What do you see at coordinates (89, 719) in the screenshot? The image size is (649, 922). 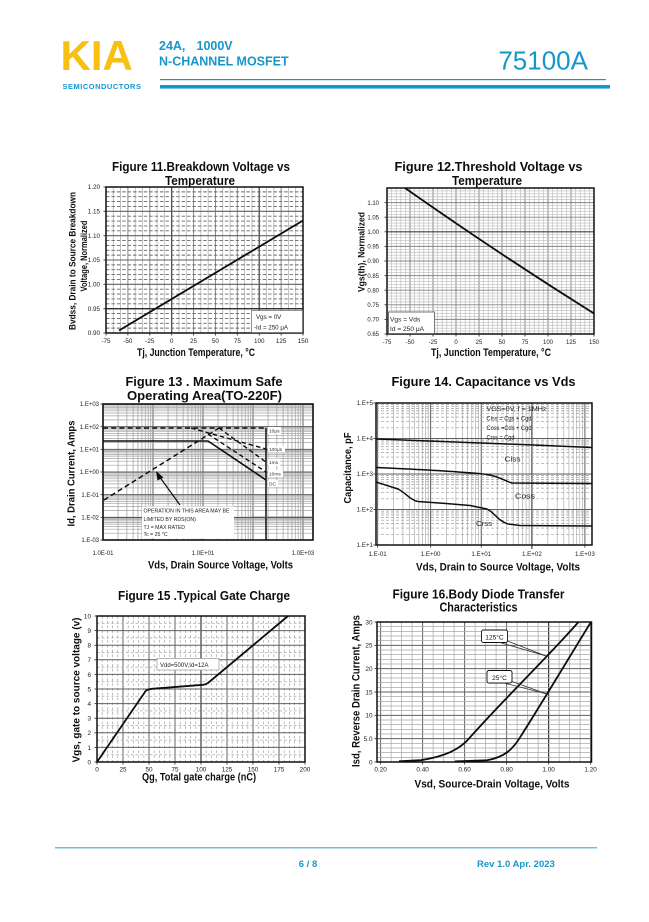 I see `svg-text: 3` at bounding box center [89, 719].